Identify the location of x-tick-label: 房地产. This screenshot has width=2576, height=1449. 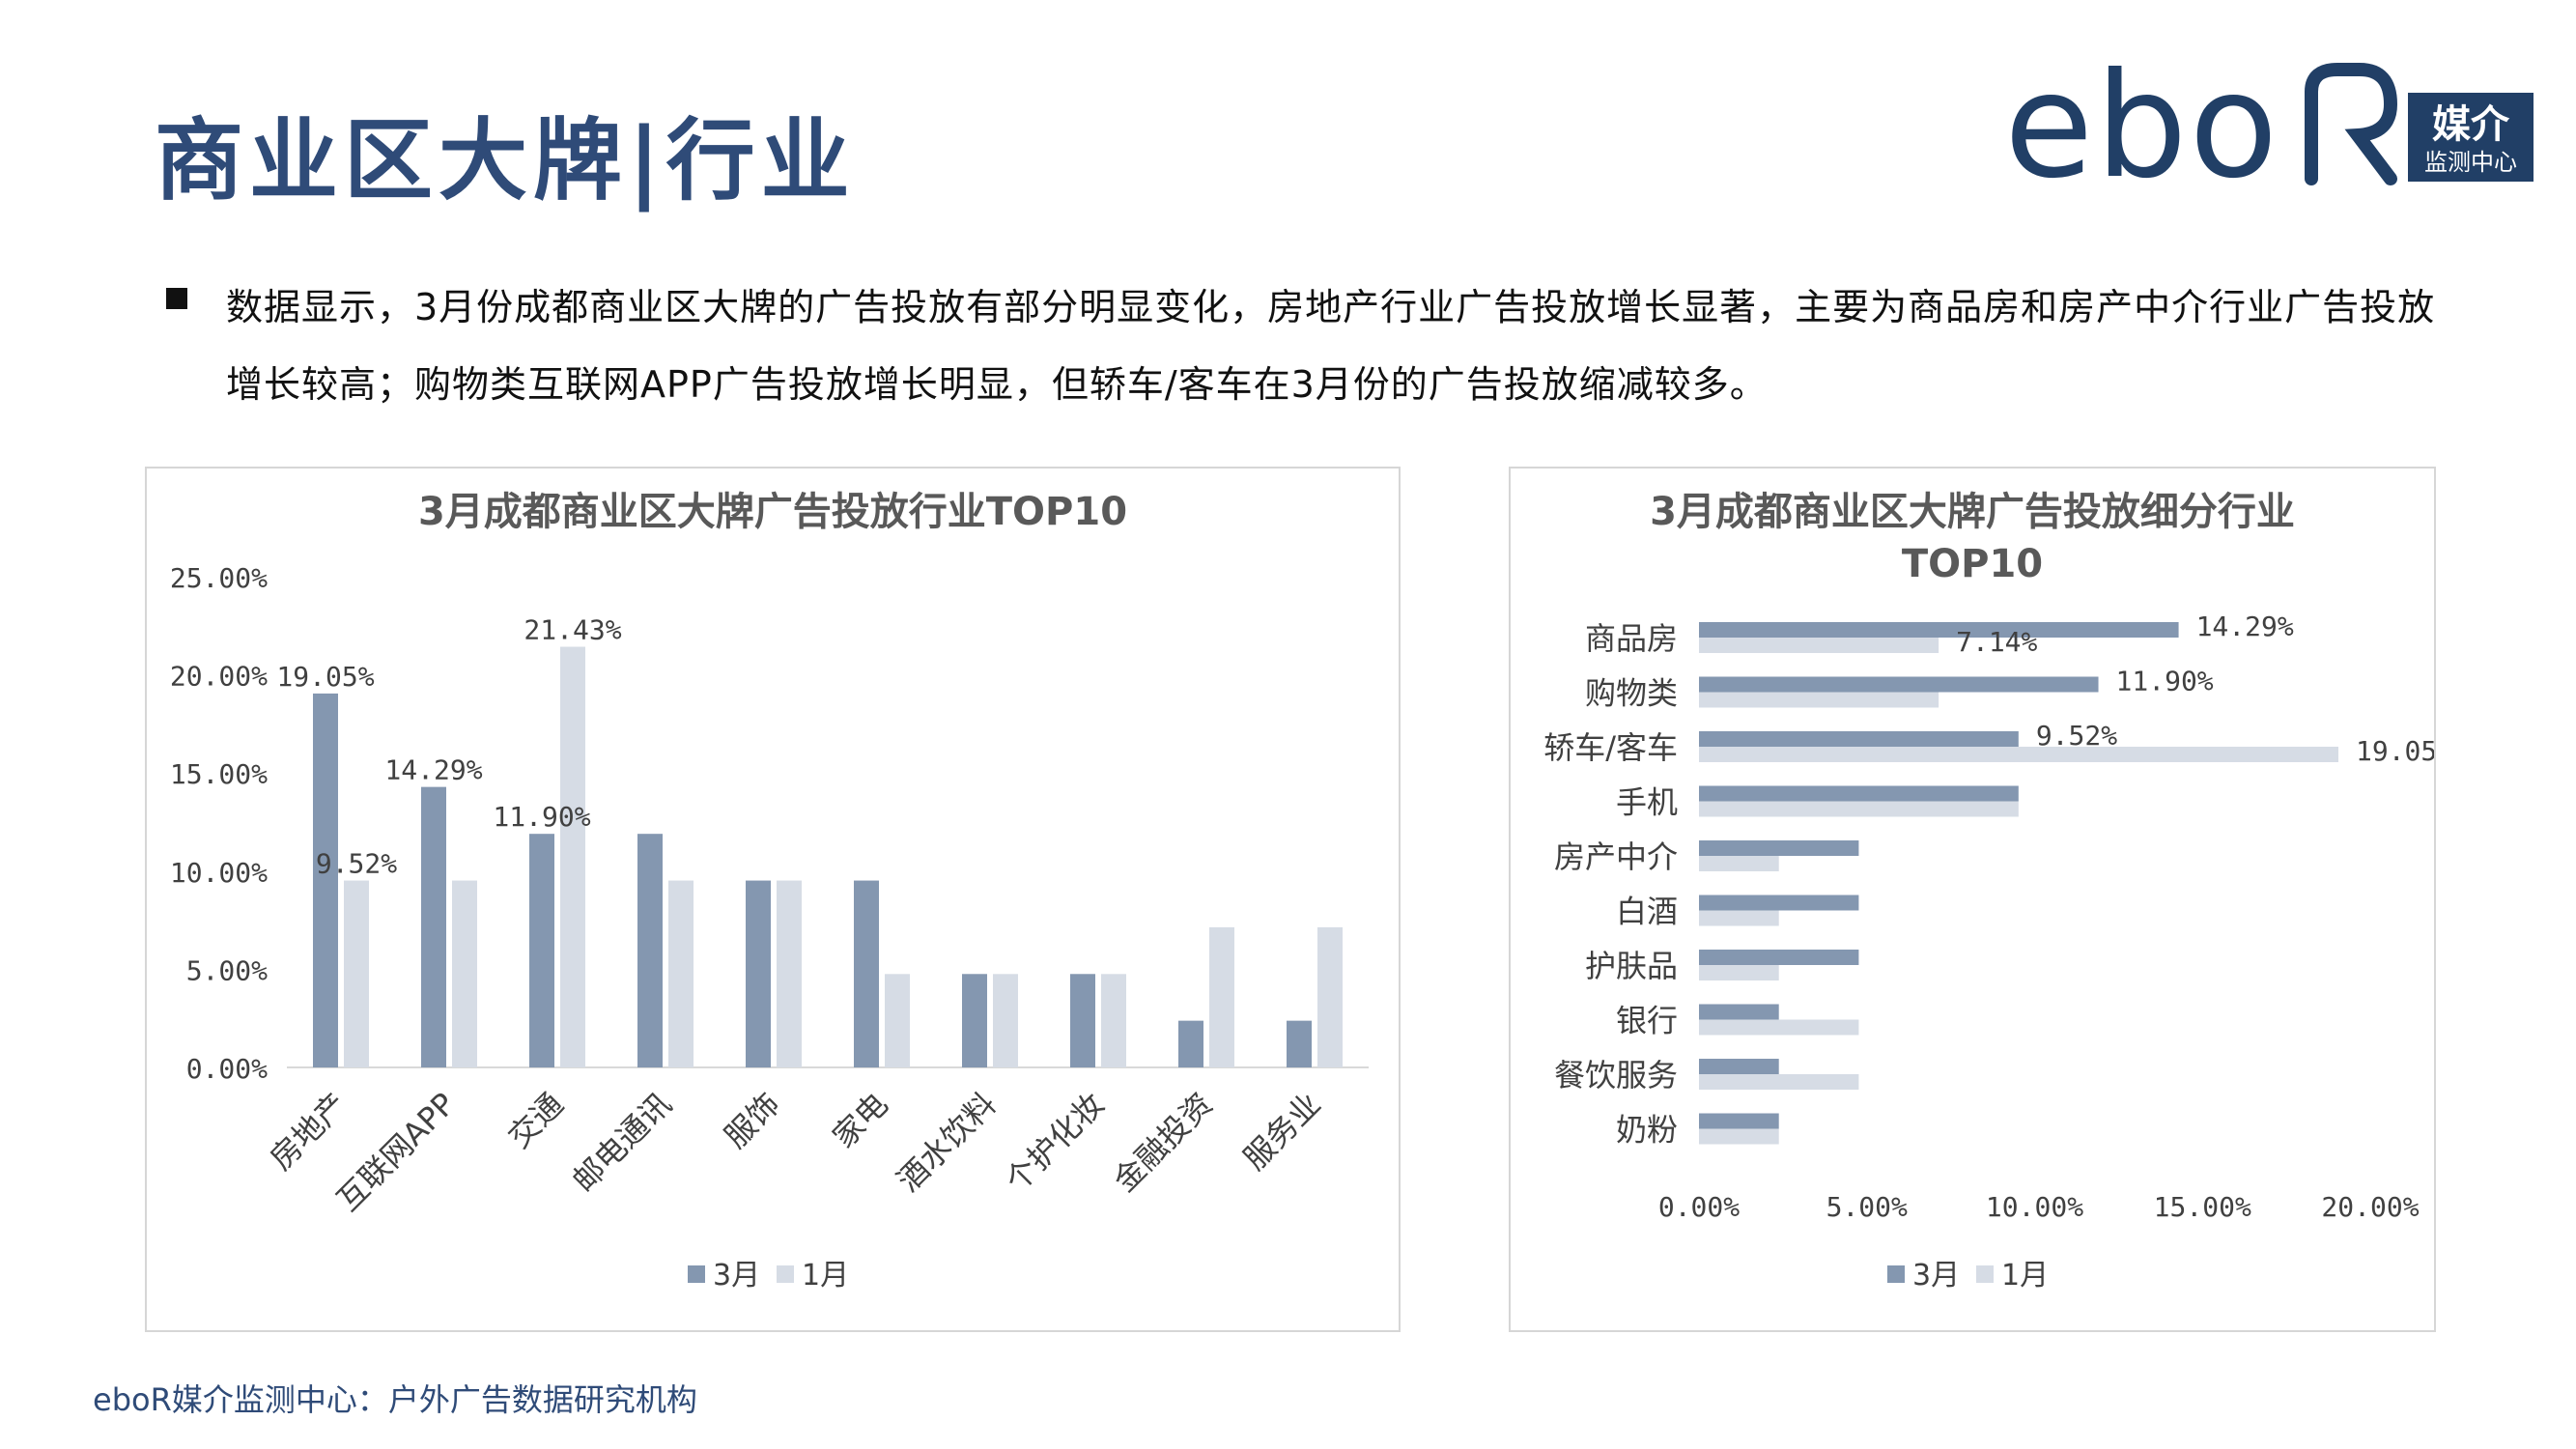
(308, 1132).